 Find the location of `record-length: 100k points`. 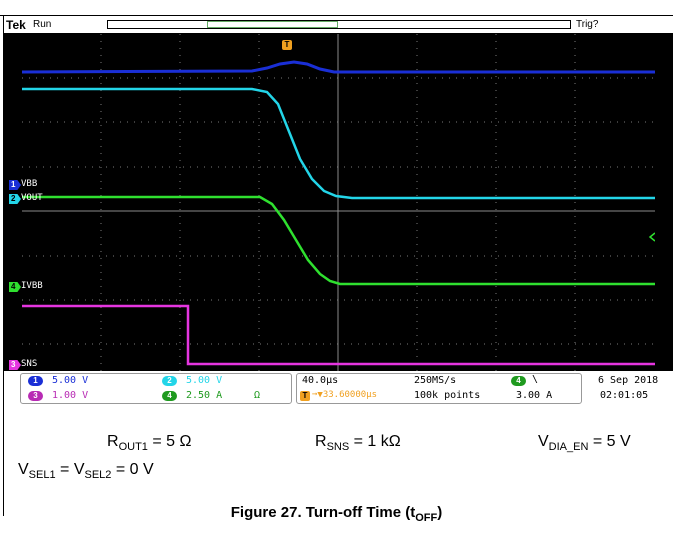

record-length: 100k points is located at coordinates (447, 395).